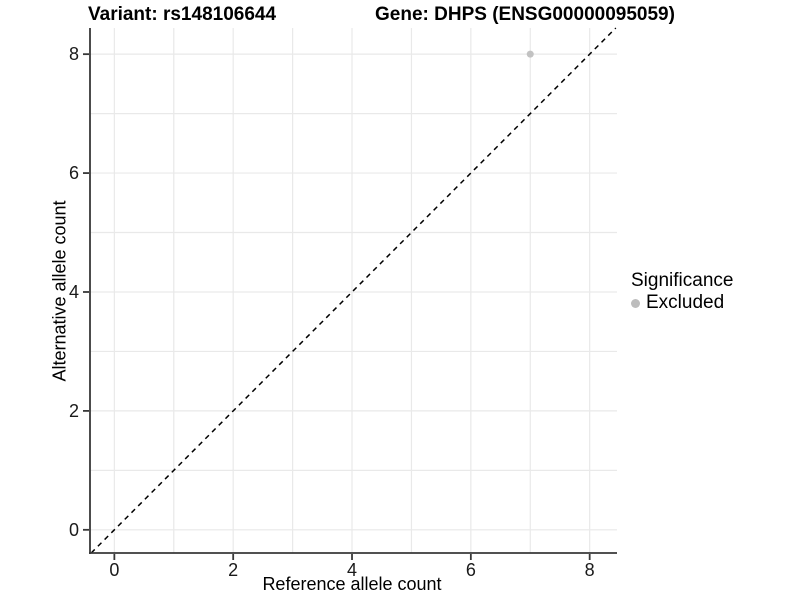 Image resolution: width=800 pixels, height=600 pixels. Describe the element at coordinates (635, 303) in the screenshot. I see `legend-key-dot-icon` at that location.